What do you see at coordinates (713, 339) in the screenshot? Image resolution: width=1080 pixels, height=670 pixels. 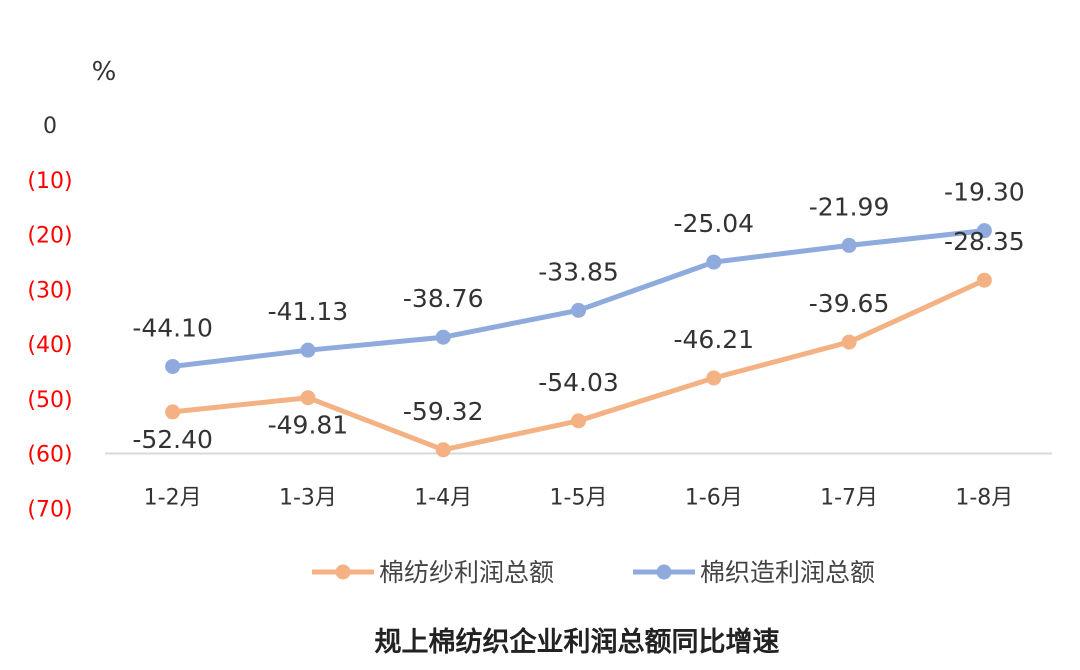 I see `data-label: -46.21` at bounding box center [713, 339].